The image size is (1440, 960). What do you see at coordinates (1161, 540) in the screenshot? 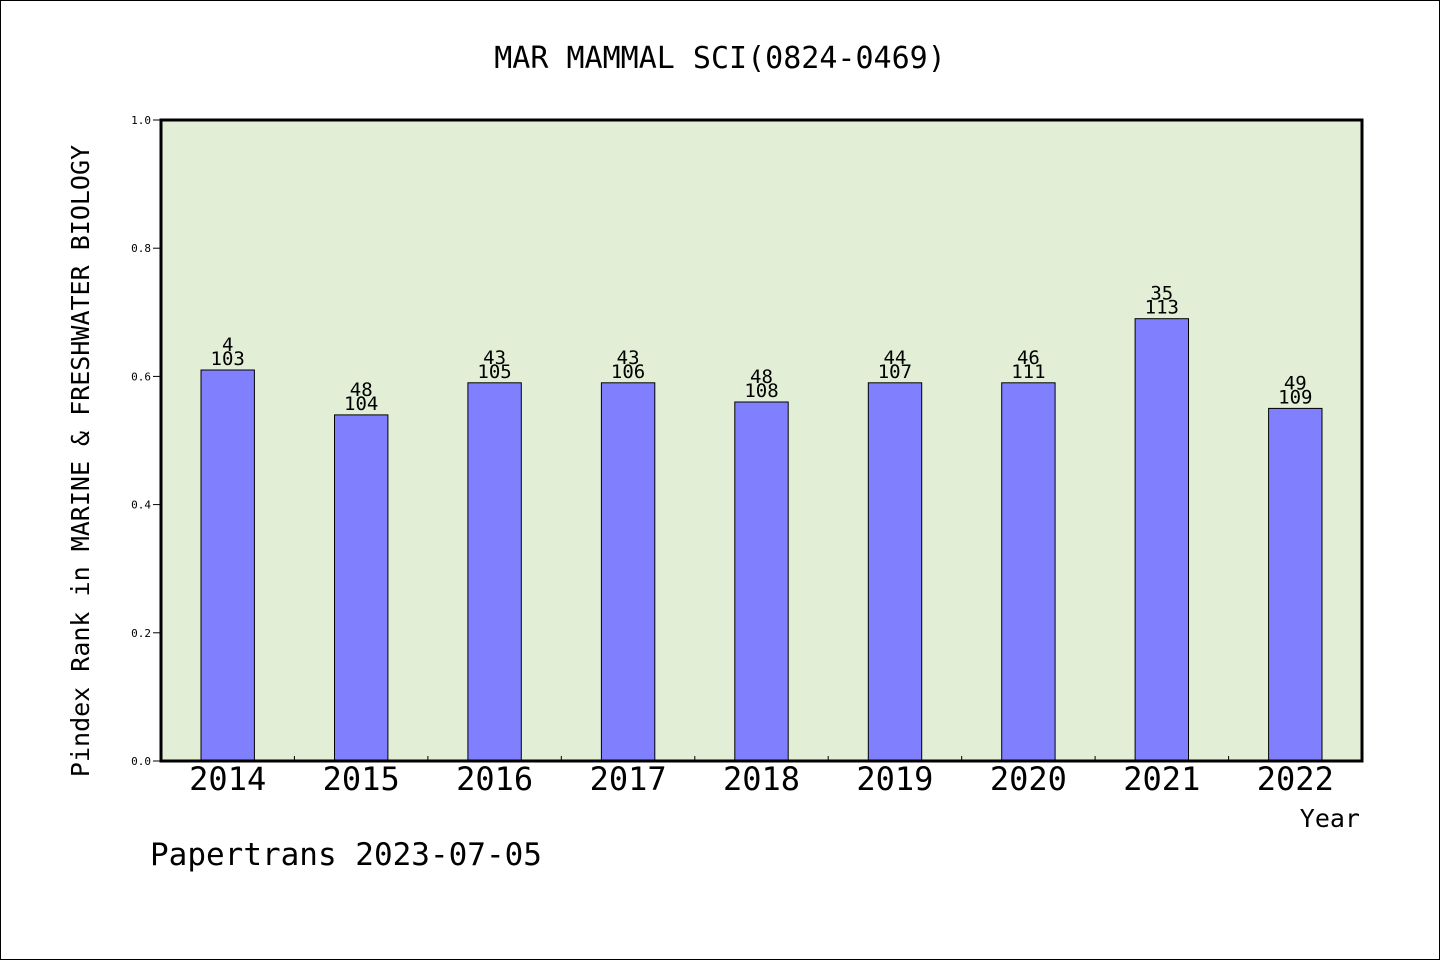
I see `bar-2021` at bounding box center [1161, 540].